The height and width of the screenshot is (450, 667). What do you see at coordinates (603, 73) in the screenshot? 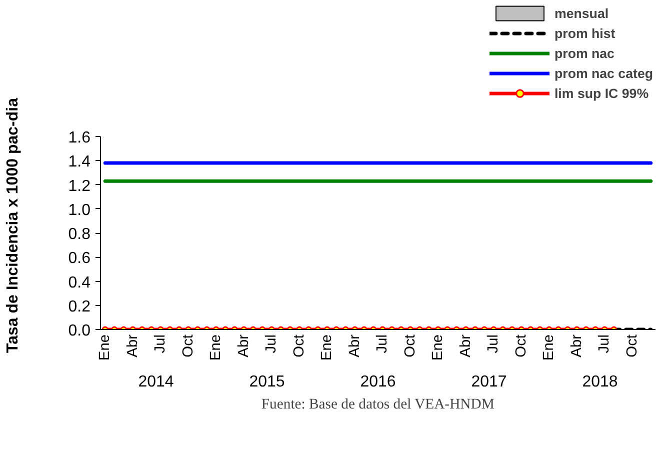
I see `legend-label: prom nac categ` at bounding box center [603, 73].